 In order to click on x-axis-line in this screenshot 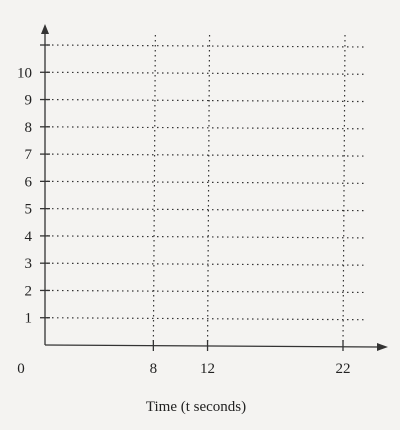, I will do `click(211, 346)`.